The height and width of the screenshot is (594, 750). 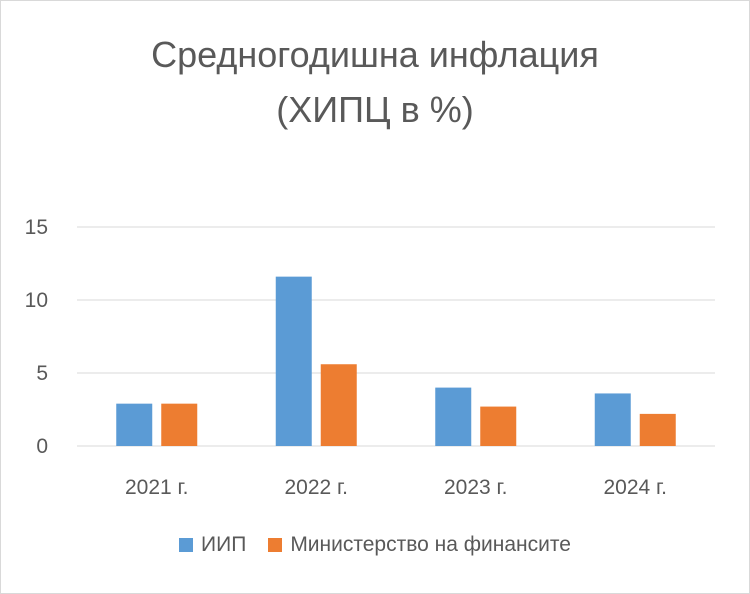 I want to click on chart-legend: ИИП Министерство на финансите, so click(x=375, y=545).